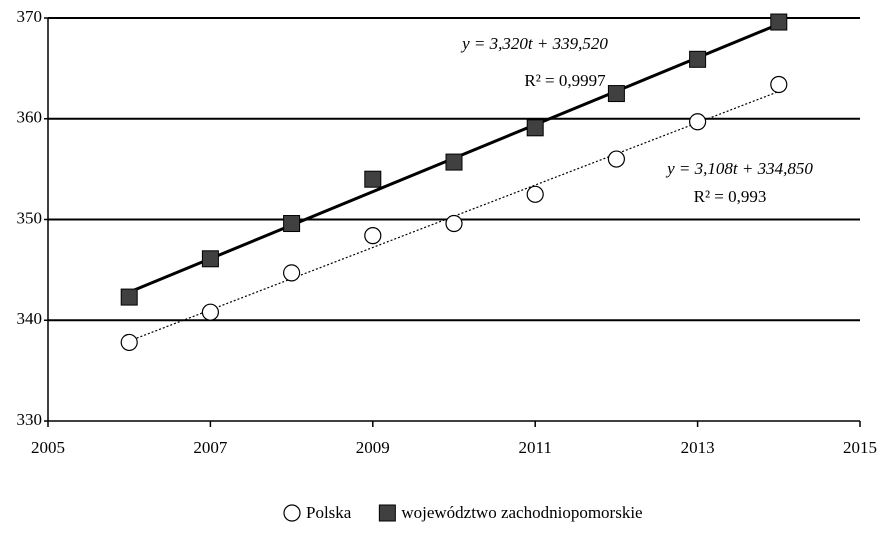  What do you see at coordinates (30, 318) in the screenshot?
I see `y-tick-label: 340` at bounding box center [30, 318].